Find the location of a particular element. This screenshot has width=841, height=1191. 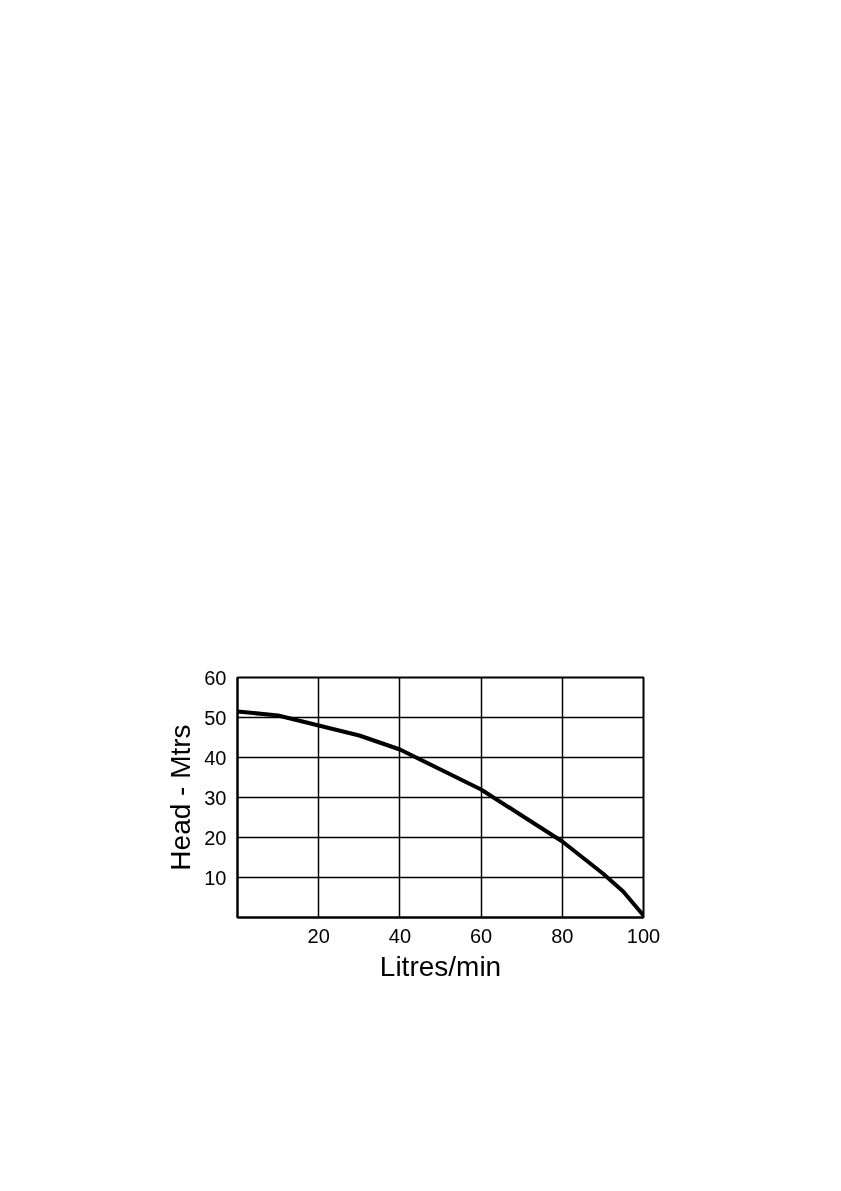

y-tick-label: 40 is located at coordinates (215, 757).